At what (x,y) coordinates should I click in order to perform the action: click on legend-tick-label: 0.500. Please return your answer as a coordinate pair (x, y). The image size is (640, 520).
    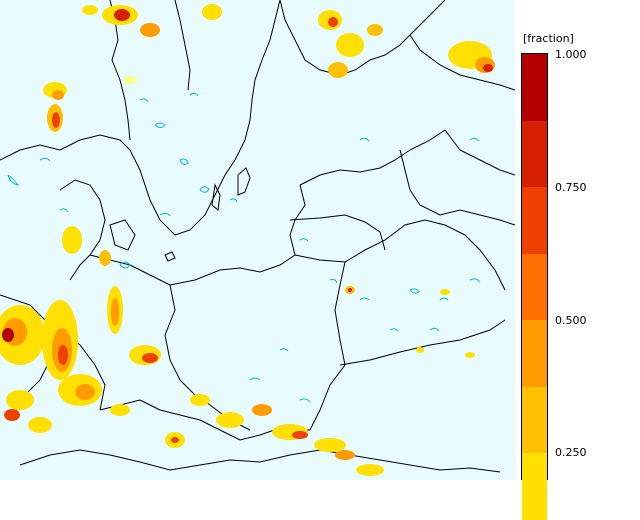
    Looking at the image, I should click on (571, 320).